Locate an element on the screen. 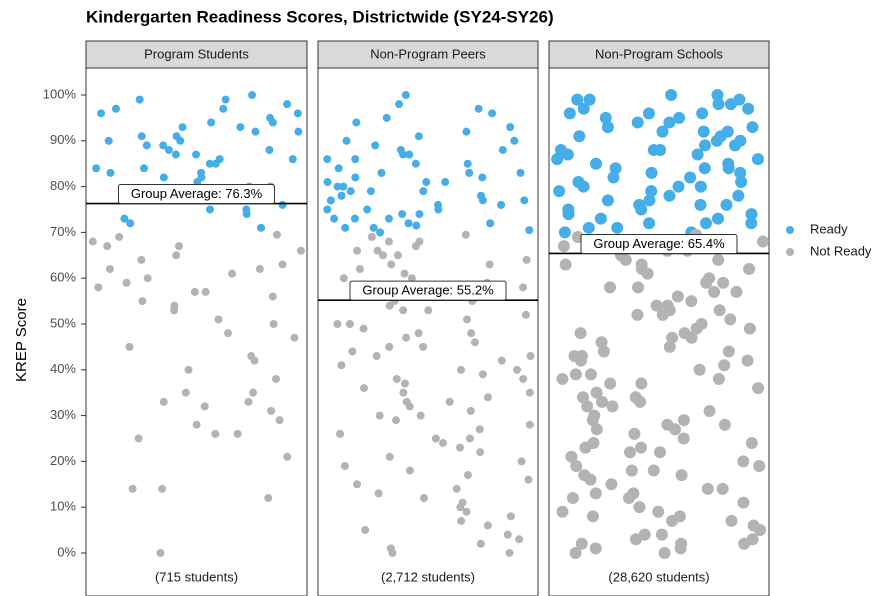 This screenshot has width=891, height=596. count-label: (715 students) is located at coordinates (196, 576).